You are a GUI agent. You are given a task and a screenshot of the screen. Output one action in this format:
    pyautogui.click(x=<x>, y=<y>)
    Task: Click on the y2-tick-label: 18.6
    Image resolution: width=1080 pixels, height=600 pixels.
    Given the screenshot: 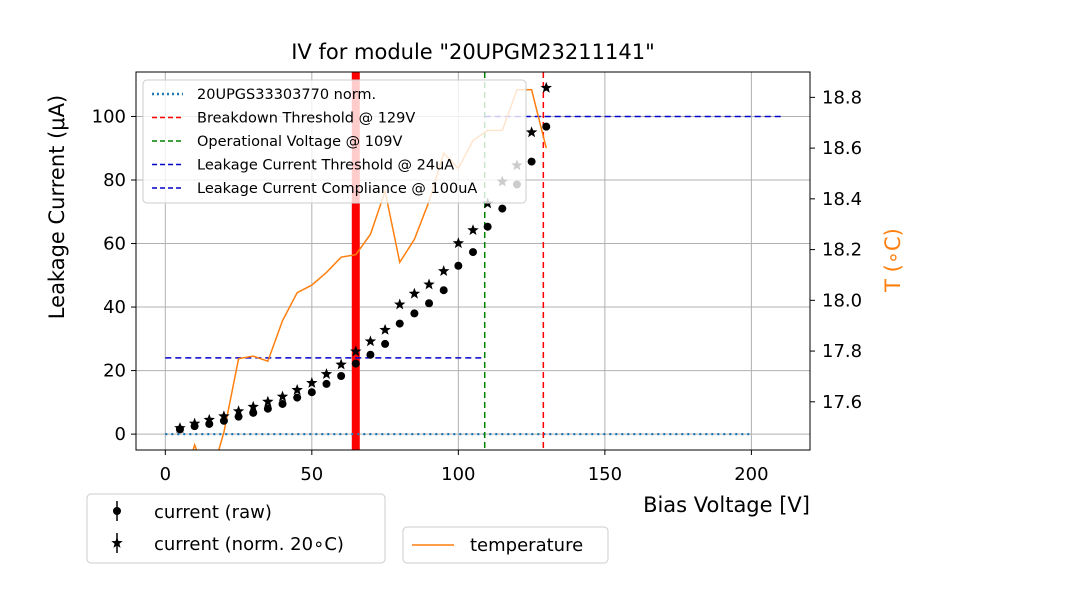 What is the action you would take?
    pyautogui.click(x=842, y=148)
    